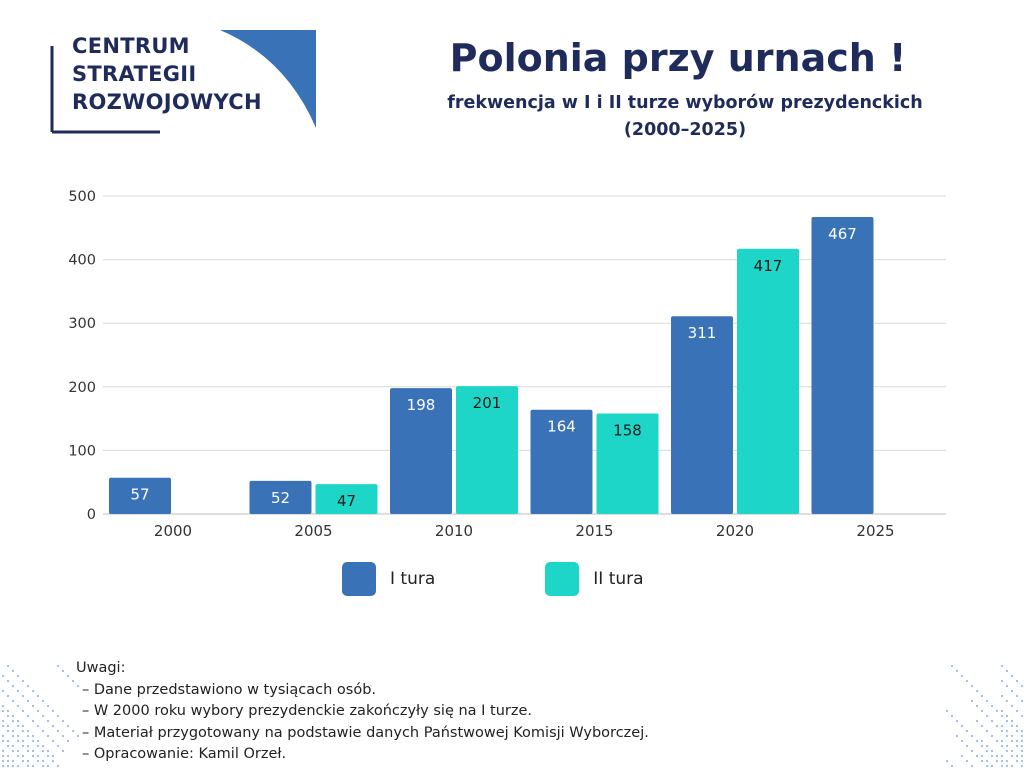 The width and height of the screenshot is (1024, 768). Describe the element at coordinates (91, 515) in the screenshot. I see `y-tick-label: 0` at that location.